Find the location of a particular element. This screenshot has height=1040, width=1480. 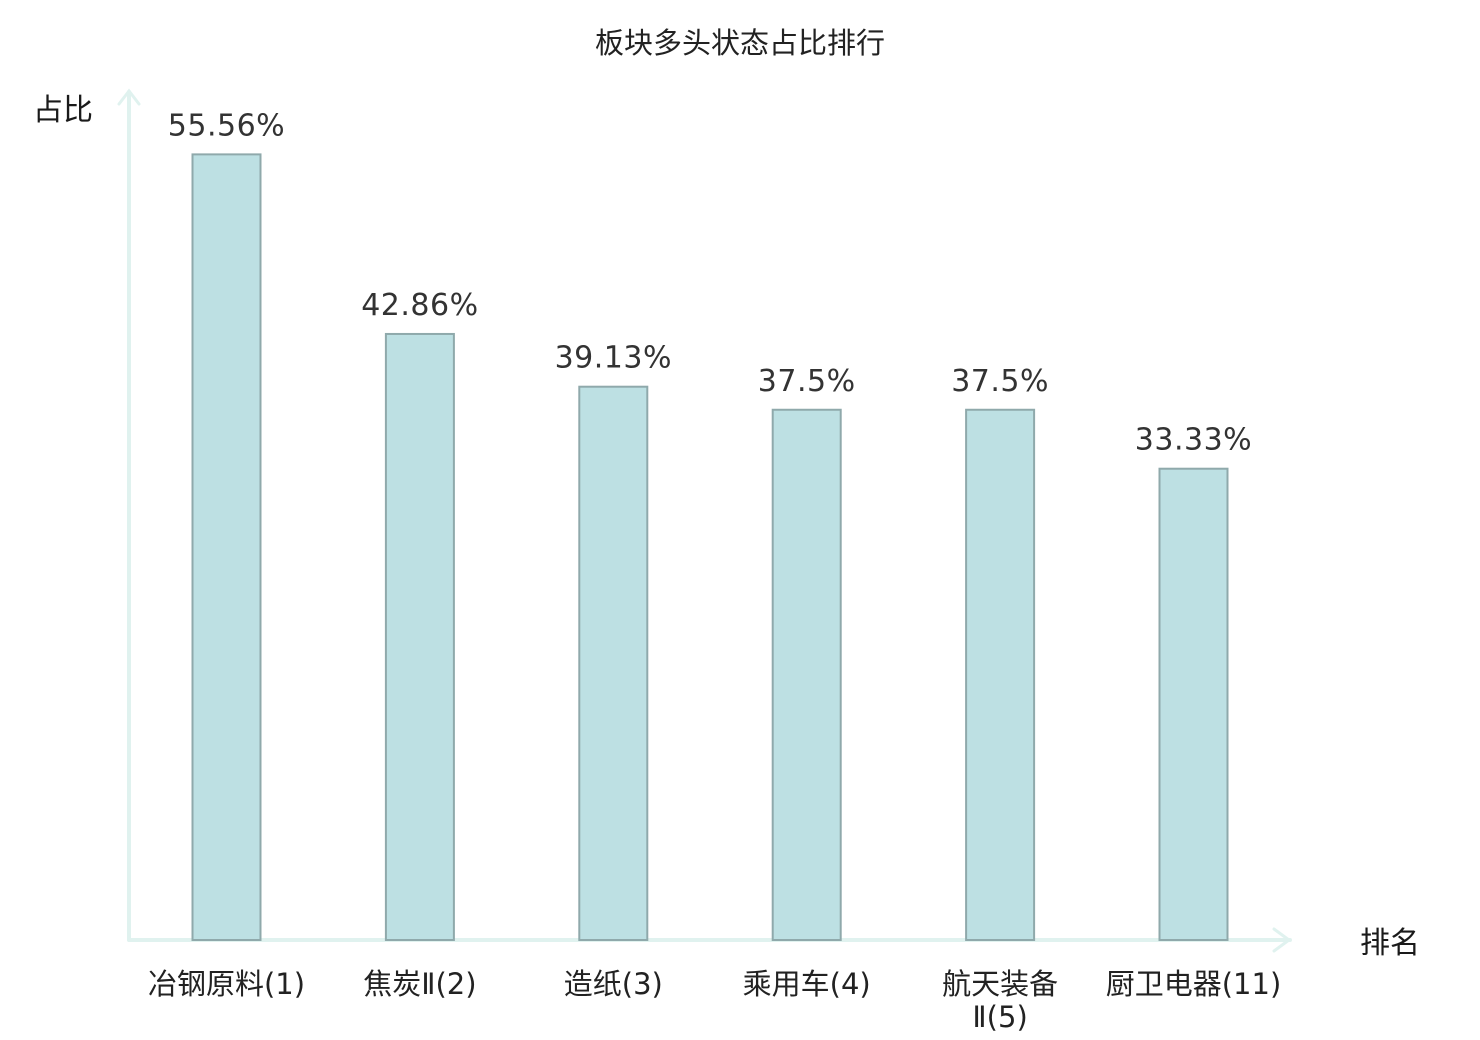

x-tick-label: Ⅱ(5) is located at coordinates (999, 1017).